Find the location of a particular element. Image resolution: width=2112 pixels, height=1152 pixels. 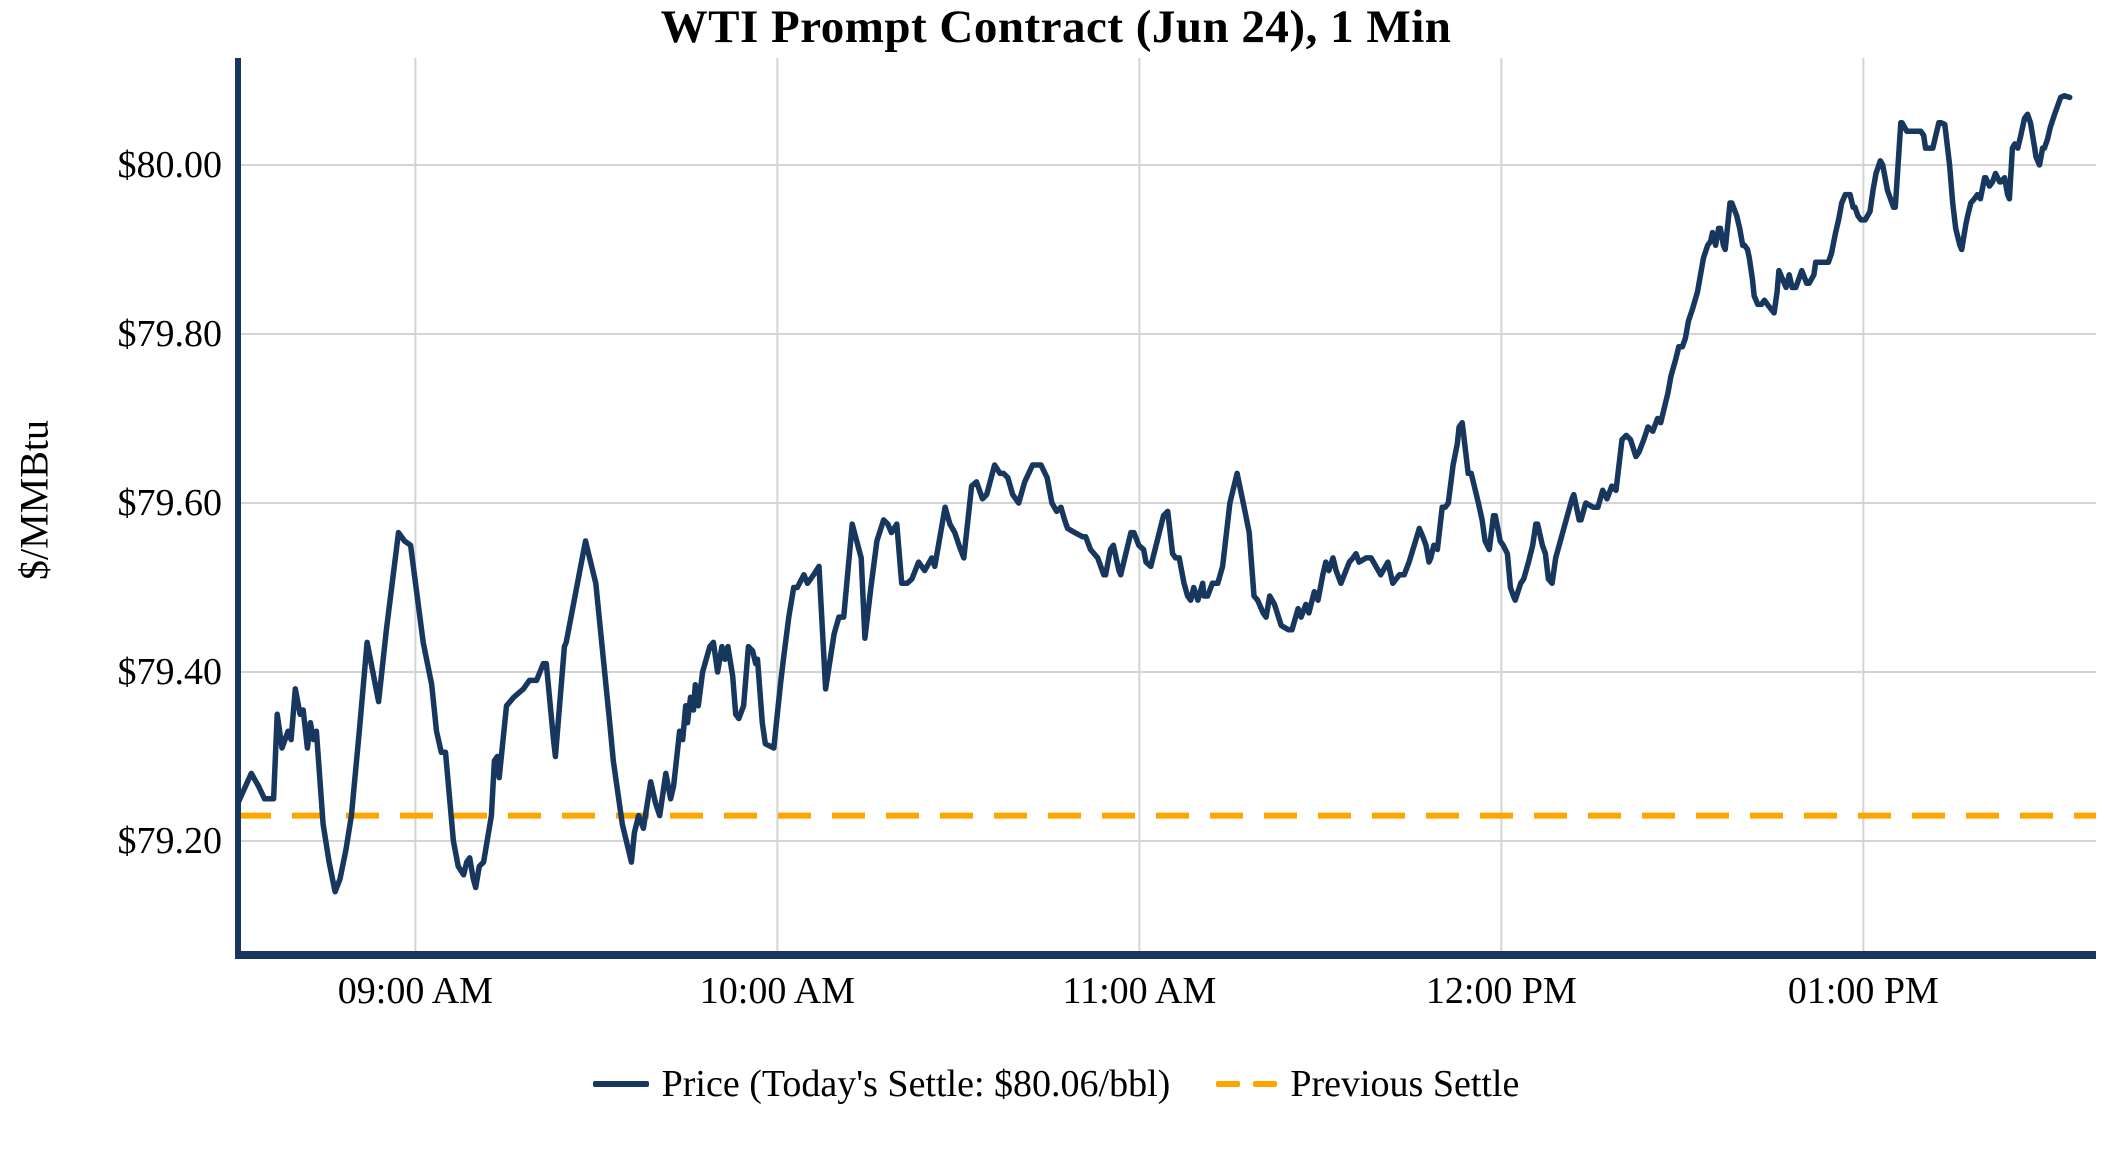

previous-settle-swatch is located at coordinates (1247, 1084).